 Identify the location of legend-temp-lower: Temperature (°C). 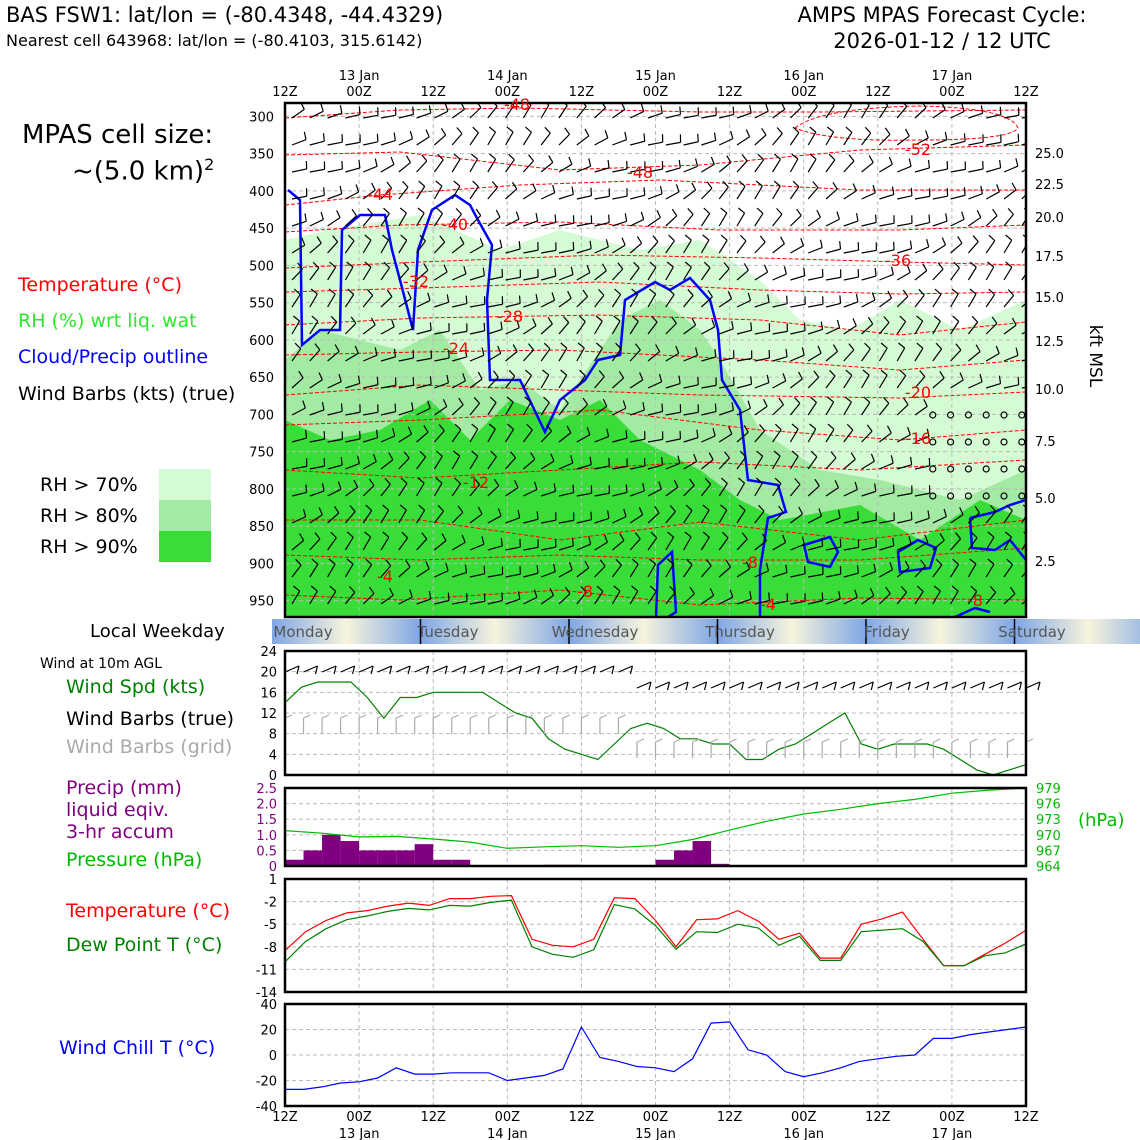
(148, 911).